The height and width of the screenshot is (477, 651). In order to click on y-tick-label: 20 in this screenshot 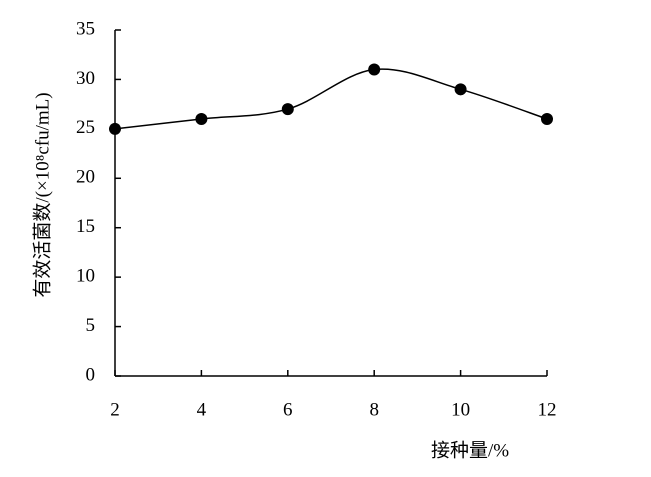, I will do `click(85, 177)`.